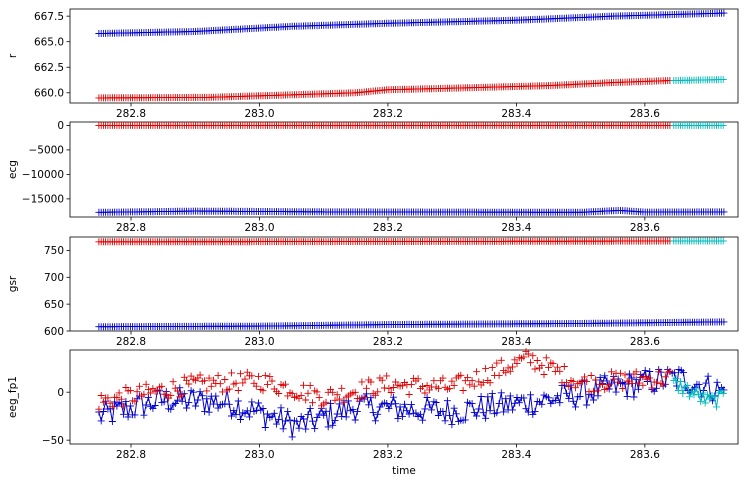 The image size is (748, 483). I want to click on y-tick-label: 665.0, so click(49, 42).